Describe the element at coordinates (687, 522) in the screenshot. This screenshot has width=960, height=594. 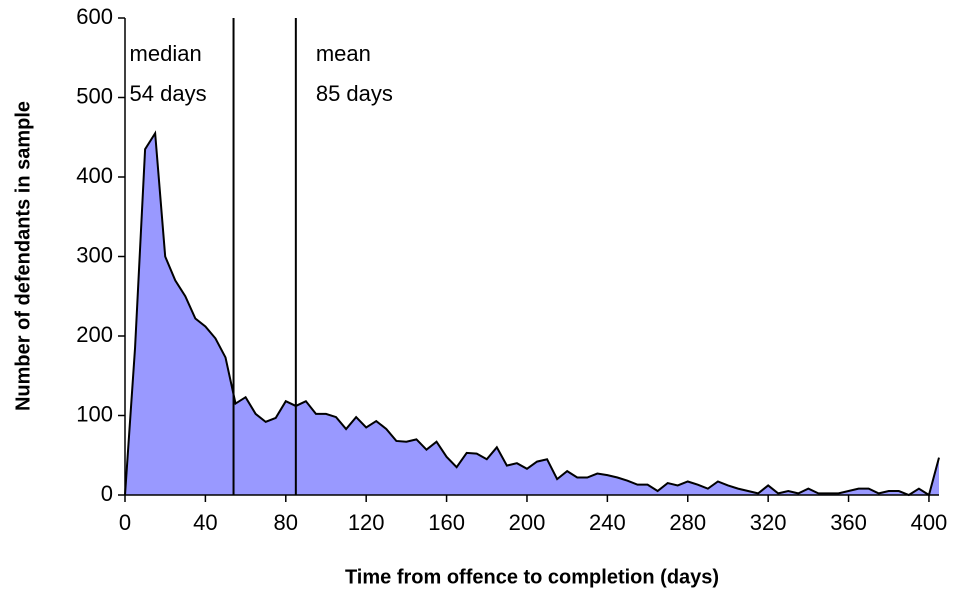
I see `x-tick-label: 280` at that location.